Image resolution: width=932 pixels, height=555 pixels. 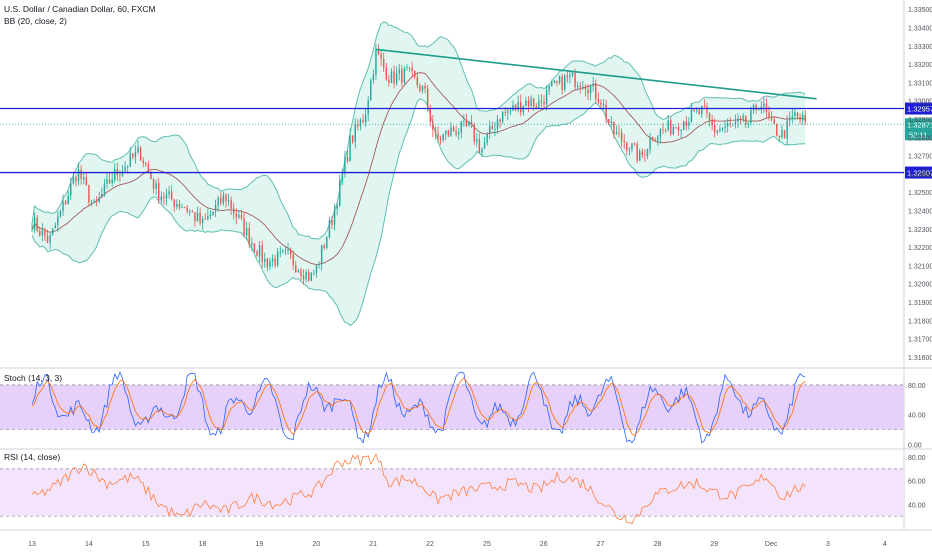 What do you see at coordinates (919, 124) in the screenshot?
I see `current-price-label: 1.32871` at bounding box center [919, 124].